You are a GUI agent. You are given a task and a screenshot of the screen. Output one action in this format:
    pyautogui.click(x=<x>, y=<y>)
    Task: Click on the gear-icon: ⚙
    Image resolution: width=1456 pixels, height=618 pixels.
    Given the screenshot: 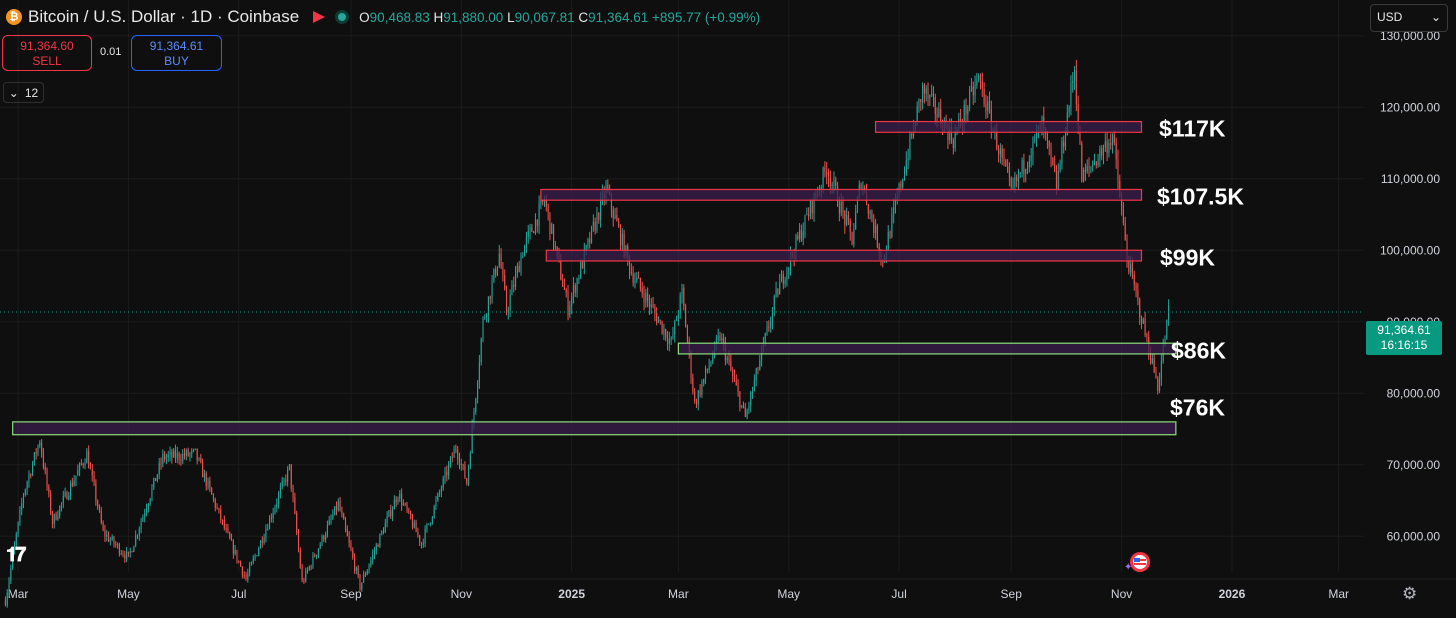 What is the action you would take?
    pyautogui.click(x=1410, y=593)
    